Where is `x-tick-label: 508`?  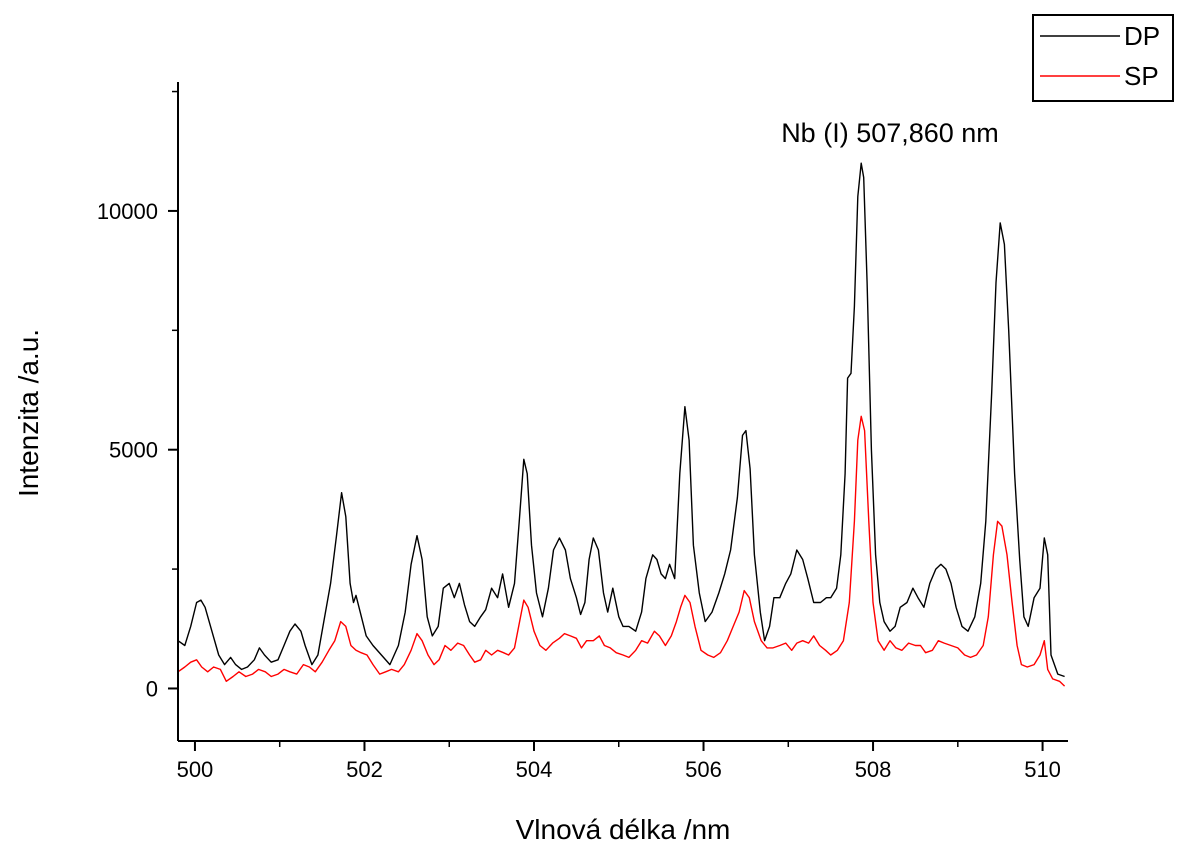
x-tick-label: 508 is located at coordinates (873, 769).